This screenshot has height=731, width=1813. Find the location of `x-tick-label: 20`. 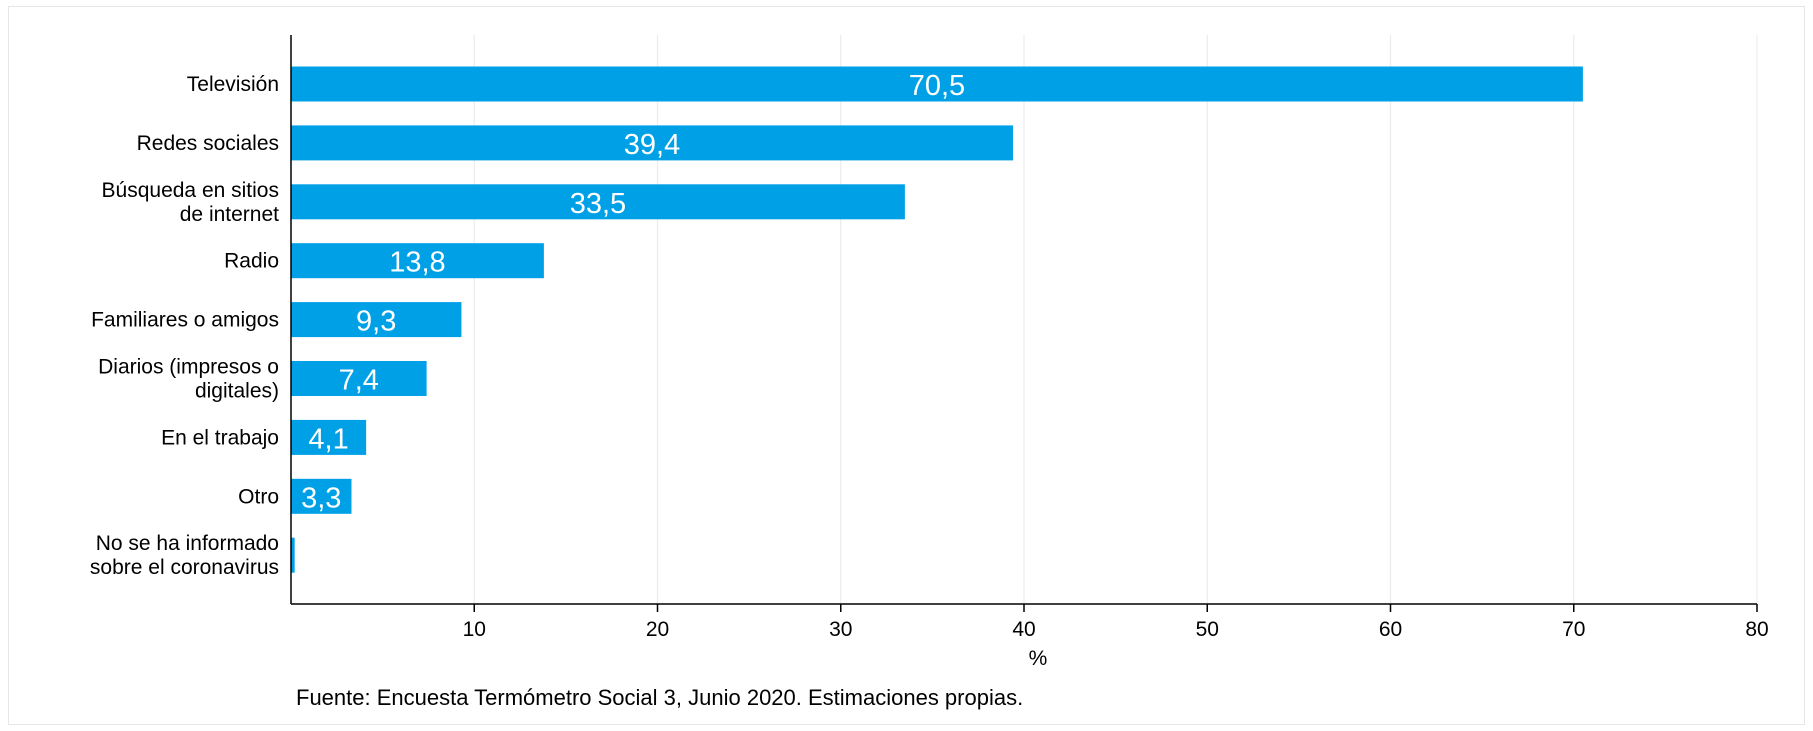

x-tick-label: 20 is located at coordinates (657, 629).